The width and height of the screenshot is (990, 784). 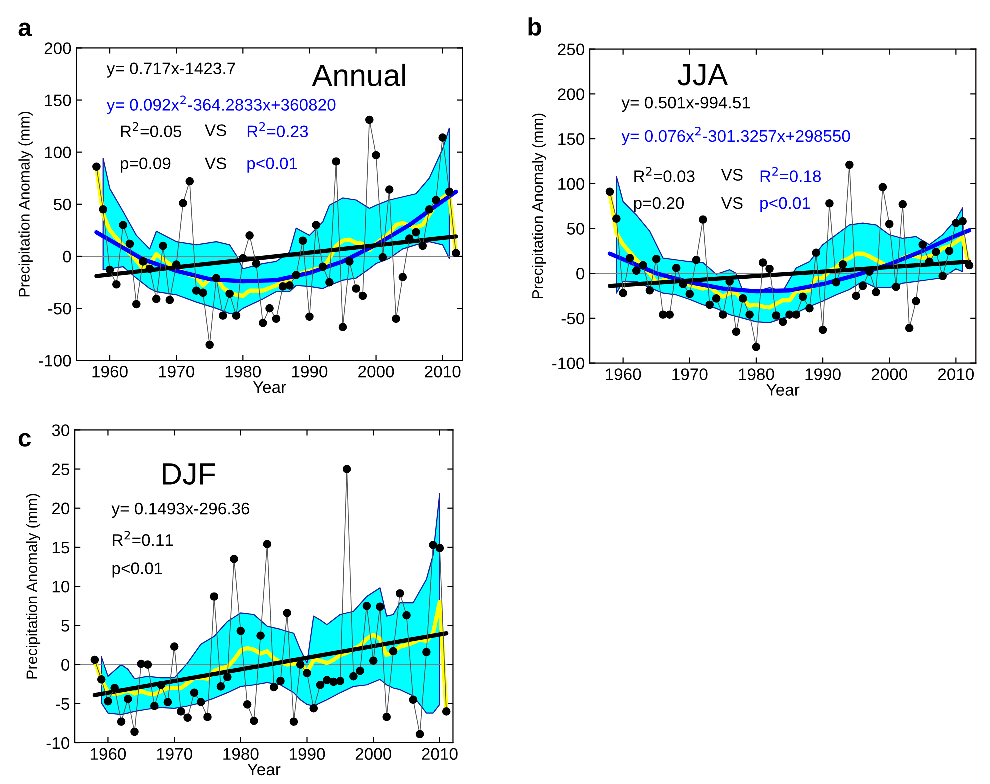 I want to click on y-tick-label: 250, so click(x=571, y=50).